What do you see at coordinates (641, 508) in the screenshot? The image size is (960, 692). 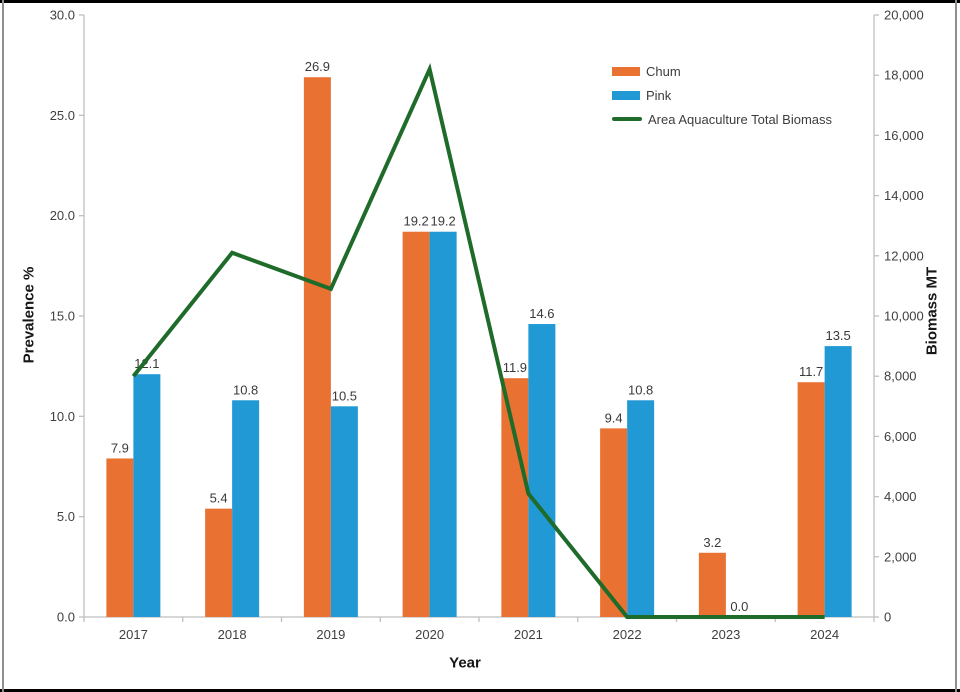 I see `bar-pink-2022` at bounding box center [641, 508].